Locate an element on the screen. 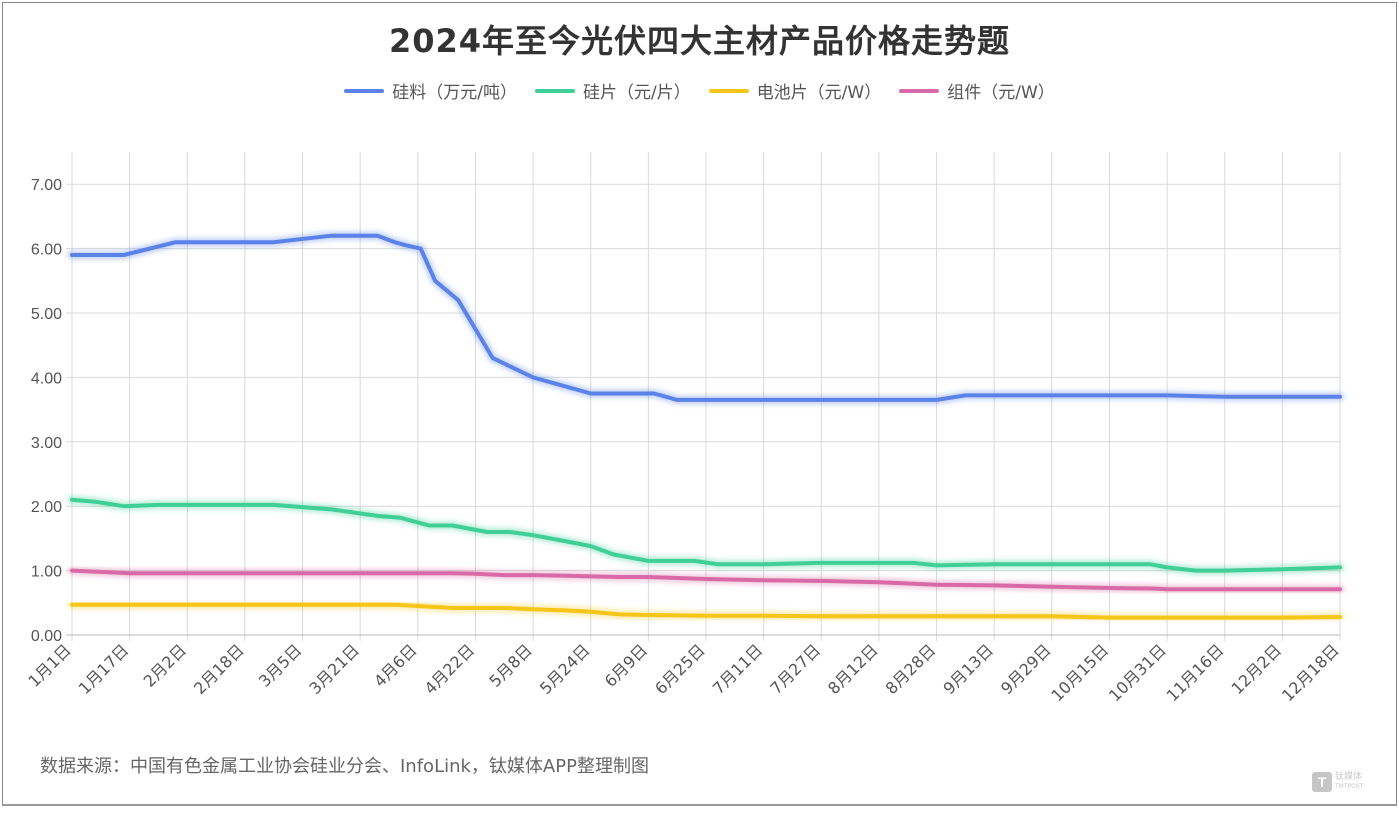 The image size is (1399, 820). x-tick-label: 3月21日 is located at coordinates (334, 669).